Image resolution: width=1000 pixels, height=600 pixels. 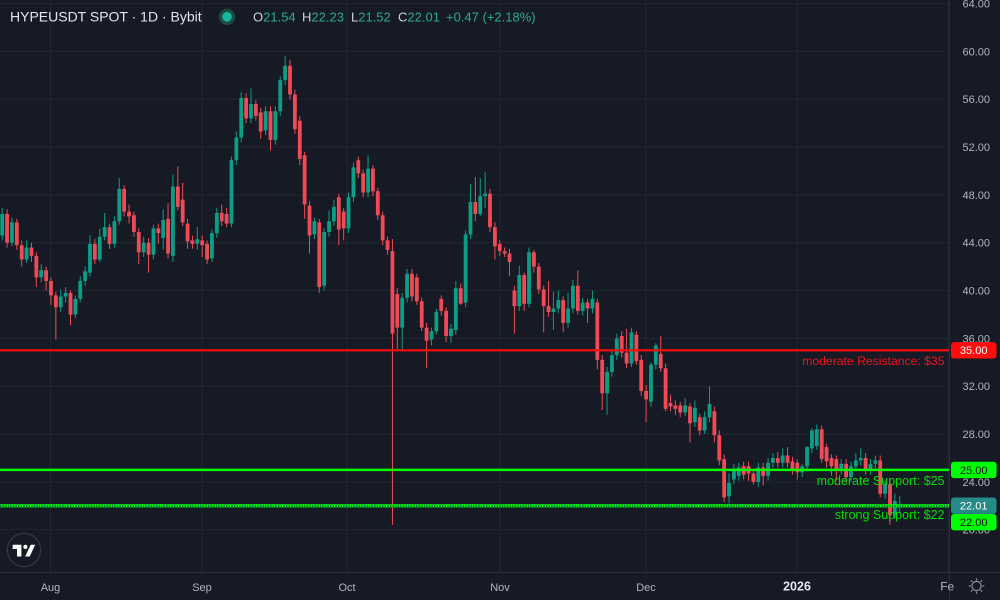 I want to click on svg-text: C22.01, so click(x=419, y=17).